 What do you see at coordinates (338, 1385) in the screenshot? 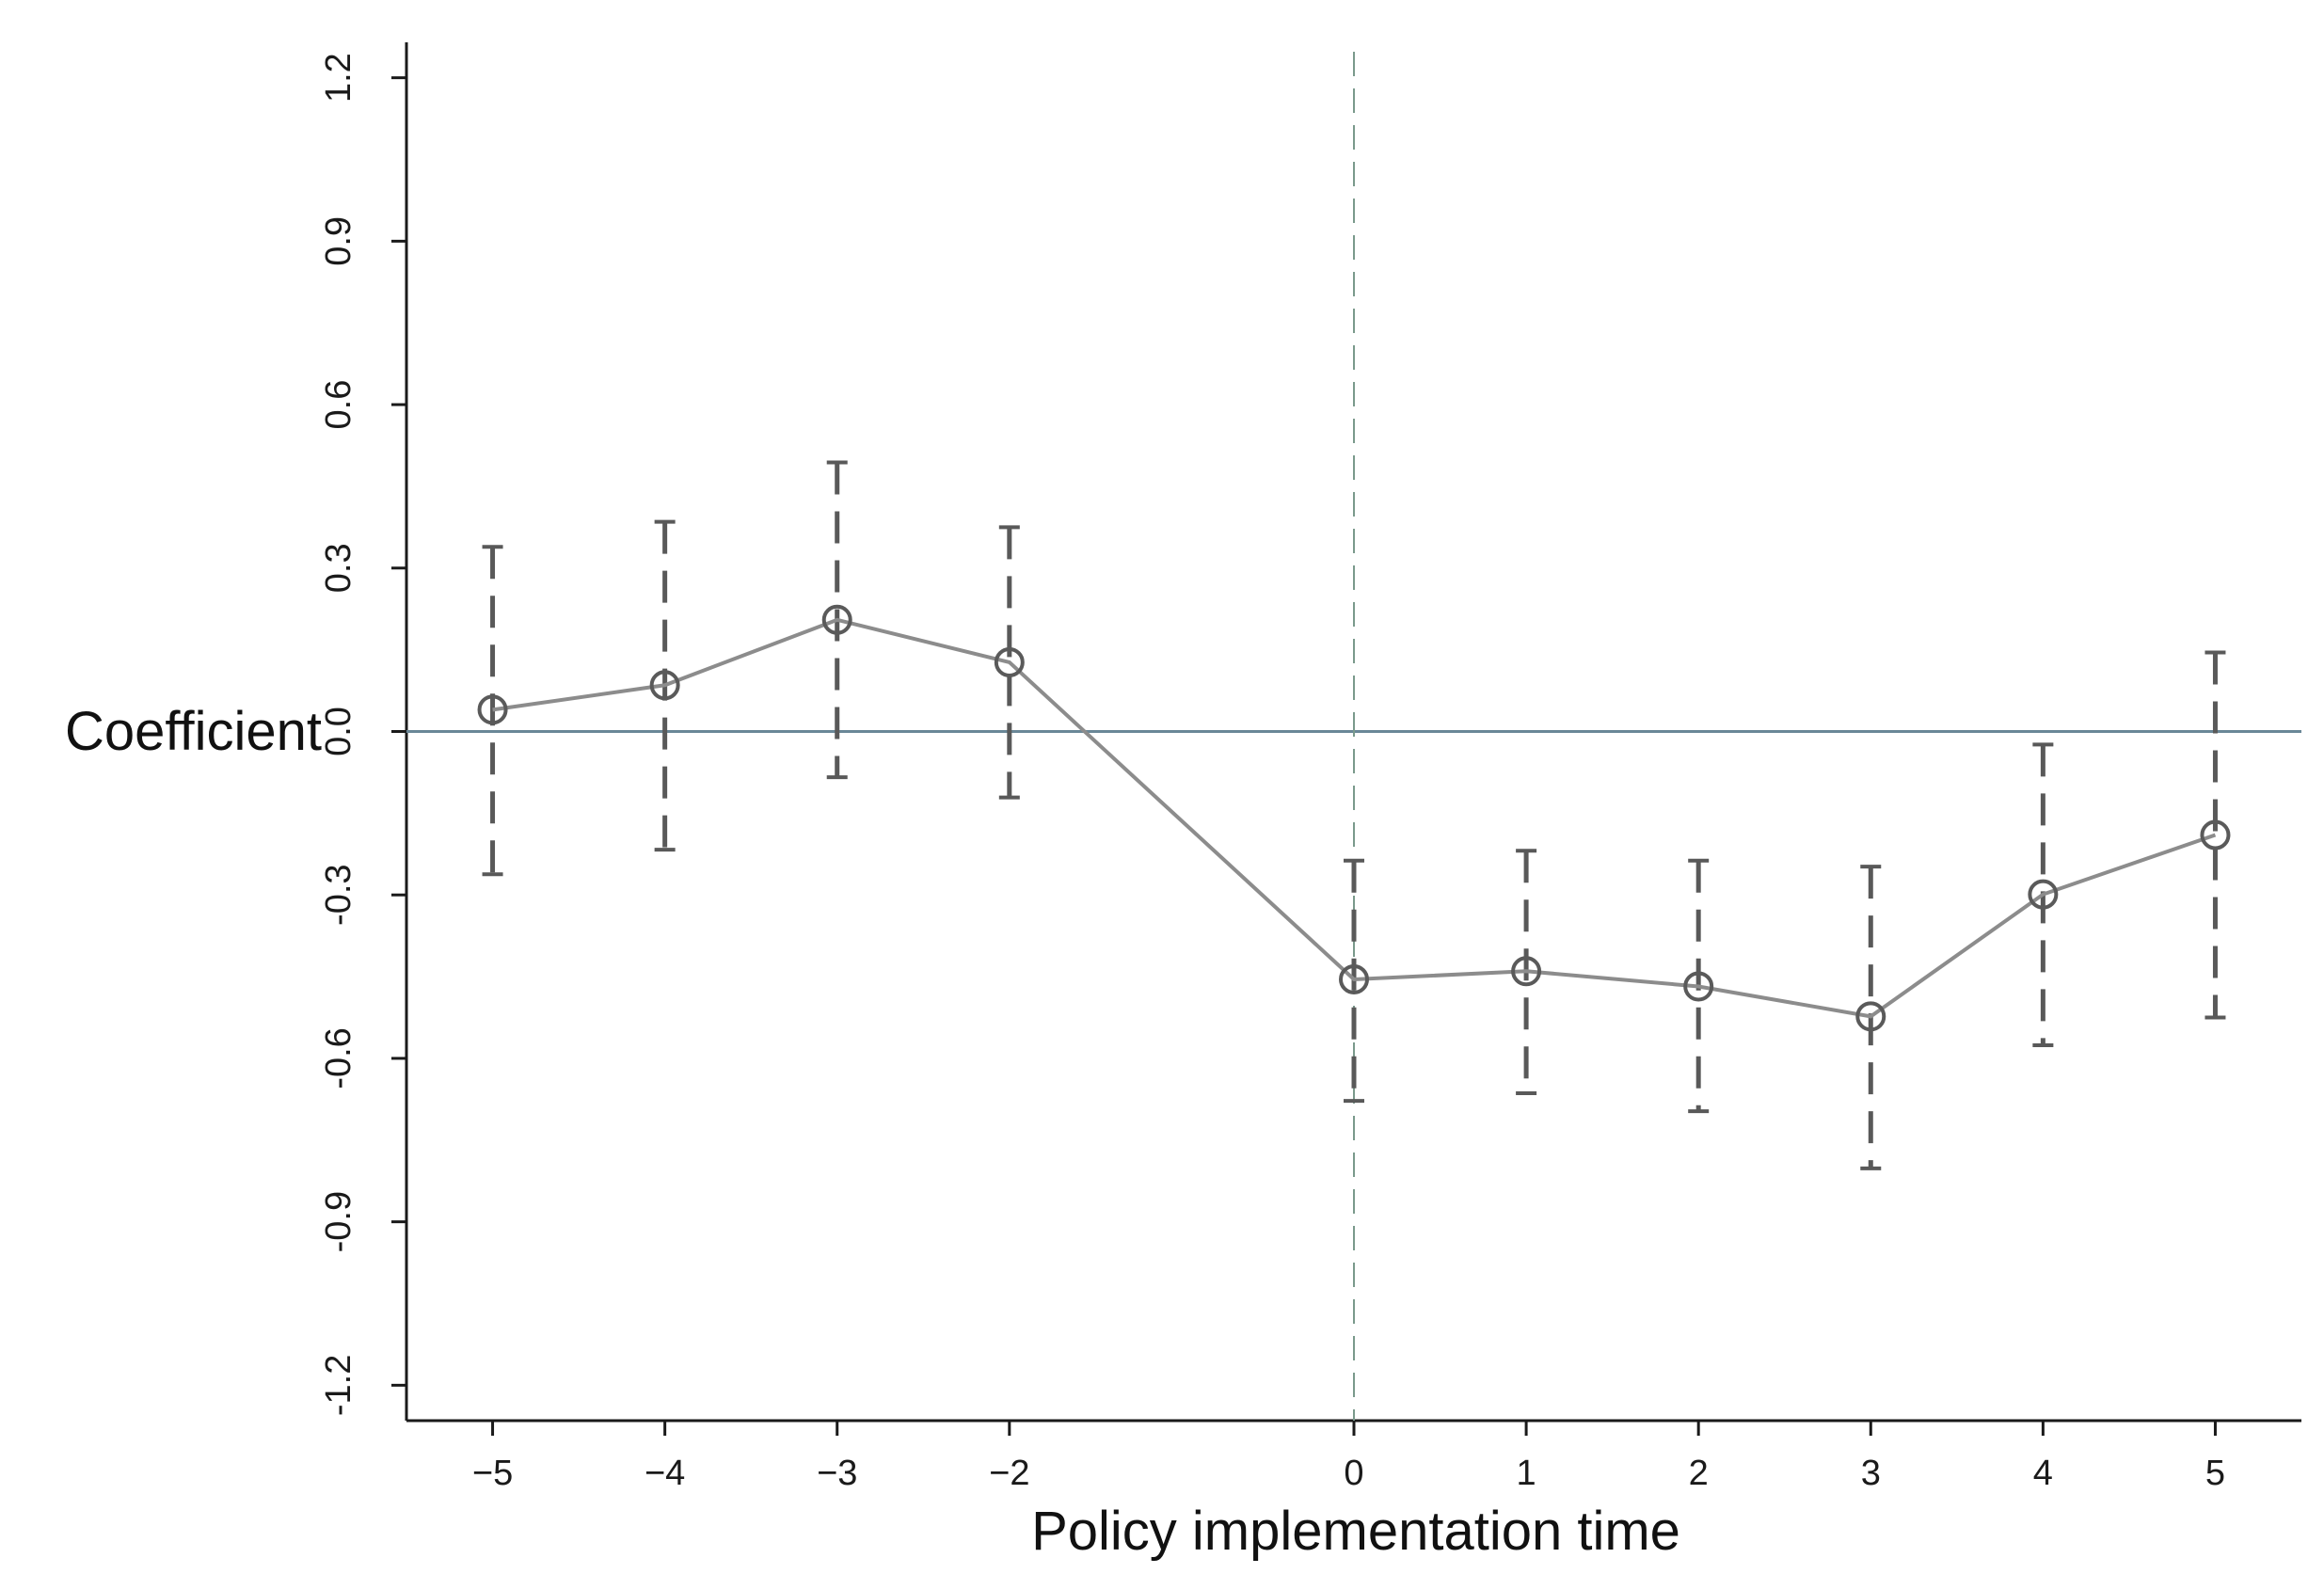
I see `y-tick-label-0: -1.2` at bounding box center [338, 1385].